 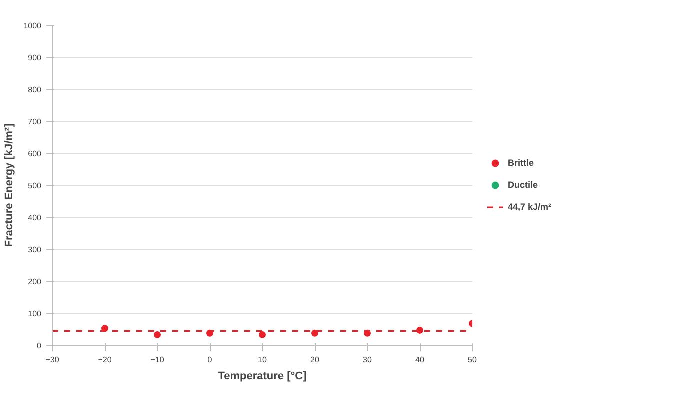 What do you see at coordinates (263, 376) in the screenshot?
I see `x-axis-title: Temperature [°C]` at bounding box center [263, 376].